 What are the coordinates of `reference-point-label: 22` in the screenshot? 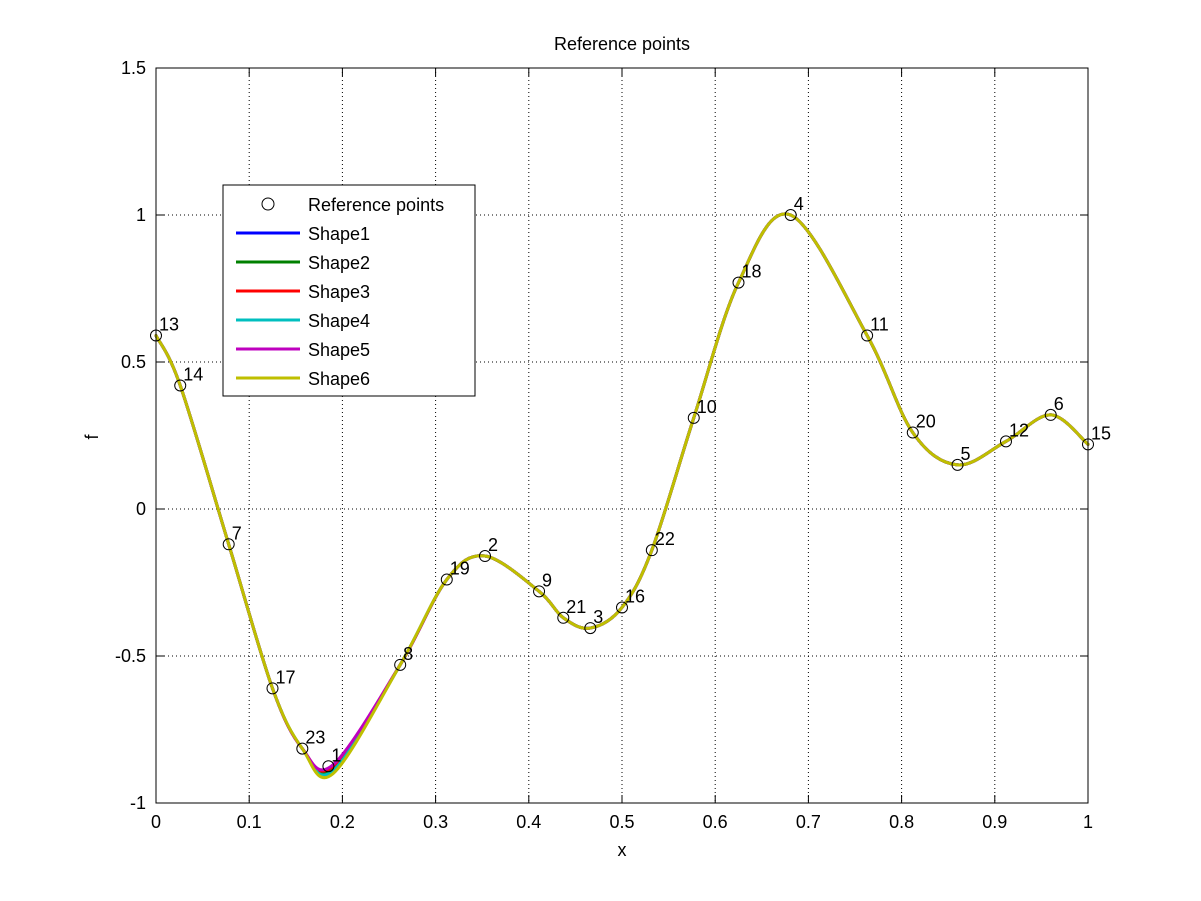 It's located at (665, 539).